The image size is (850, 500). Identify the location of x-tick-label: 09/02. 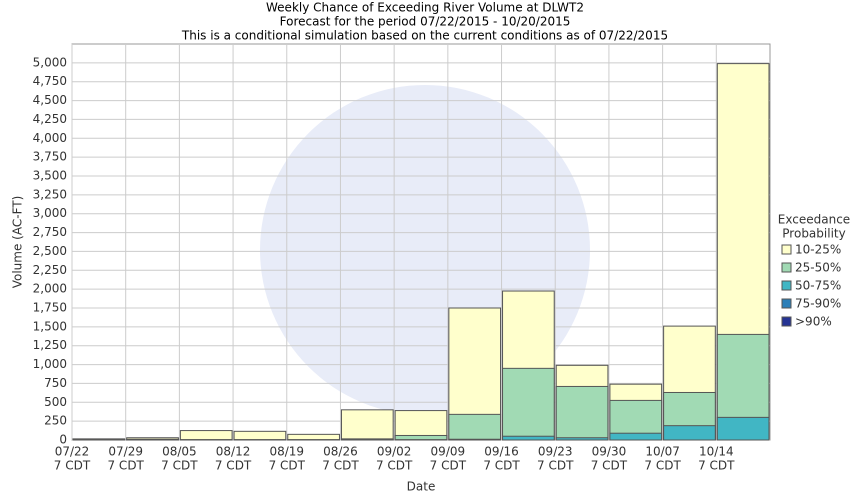
(394, 452).